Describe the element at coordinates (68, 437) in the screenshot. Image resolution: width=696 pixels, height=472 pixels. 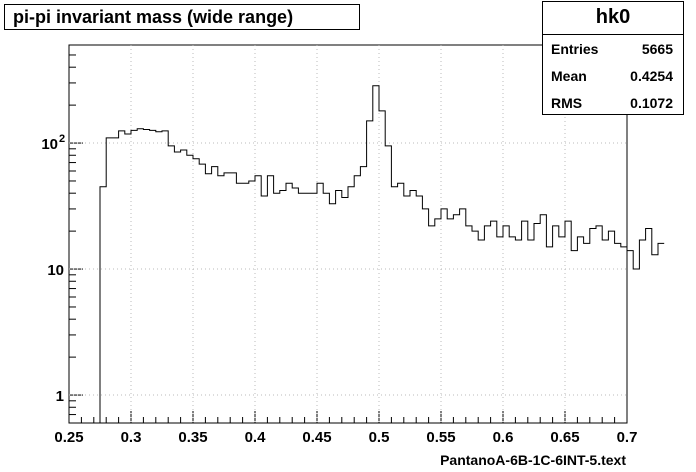
I see `x-tick-label: 0.25` at that location.